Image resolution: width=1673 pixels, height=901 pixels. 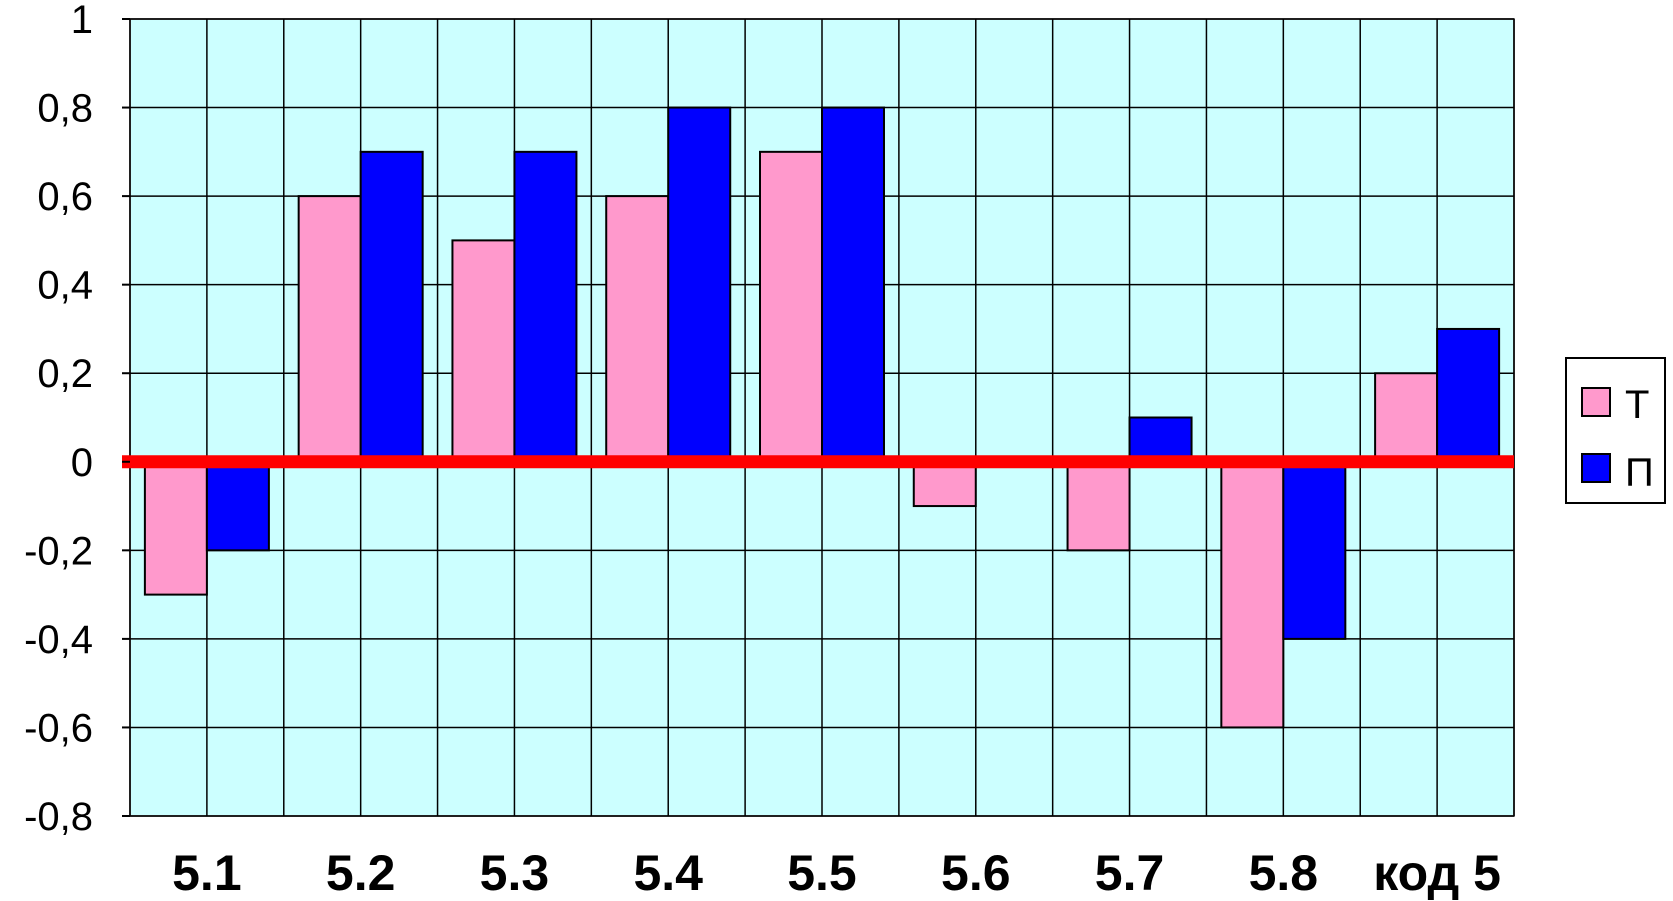 What do you see at coordinates (1639, 473) in the screenshot?
I see `legend-label-p: П` at bounding box center [1639, 473].